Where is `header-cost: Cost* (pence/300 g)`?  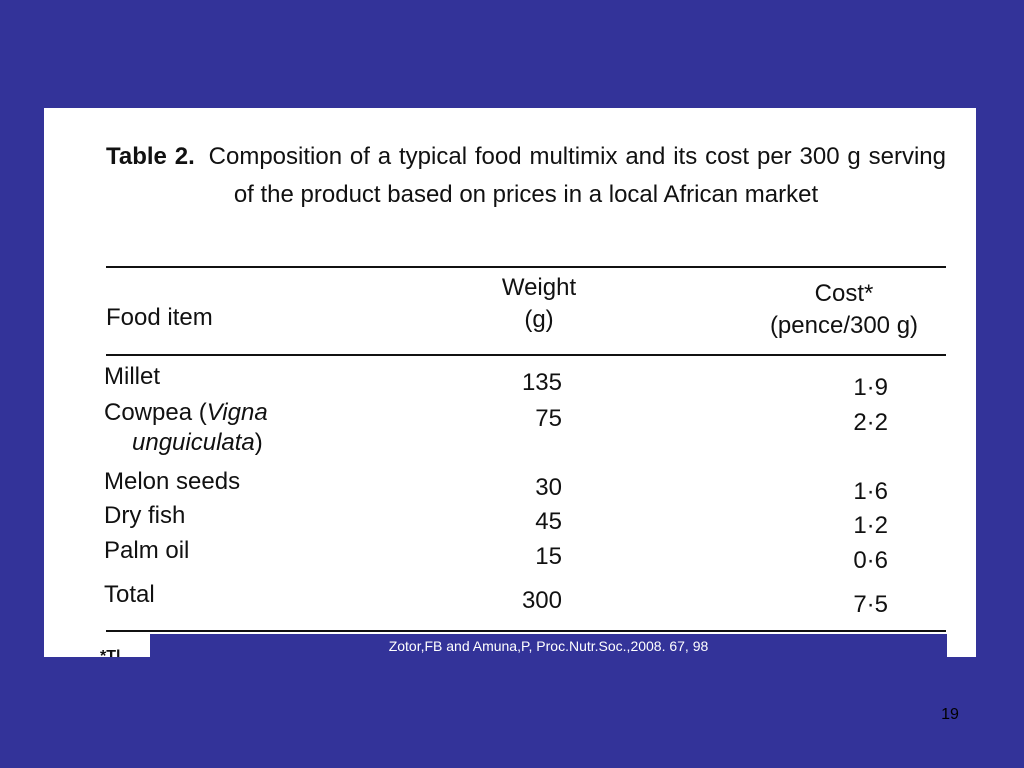
header-cost: Cost* (pence/300 g) is located at coordinates (844, 310).